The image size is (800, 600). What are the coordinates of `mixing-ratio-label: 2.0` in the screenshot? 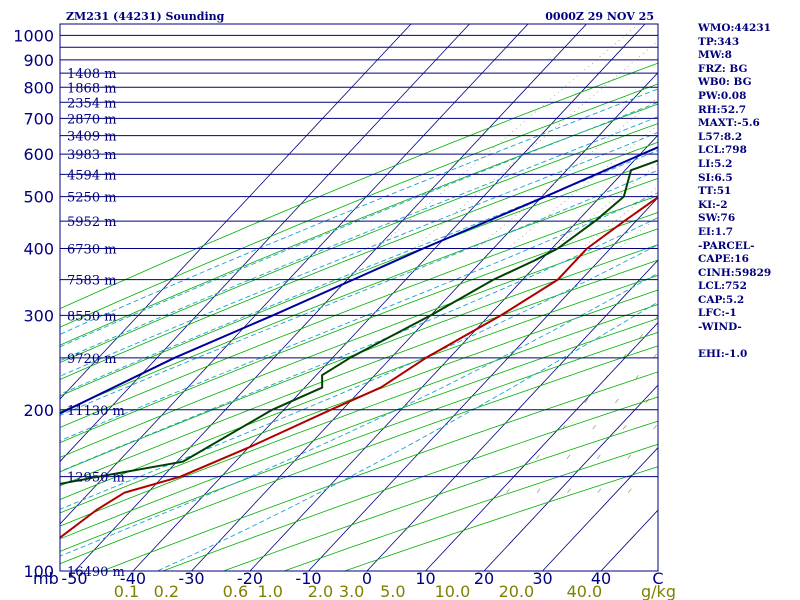 It's located at (320, 591).